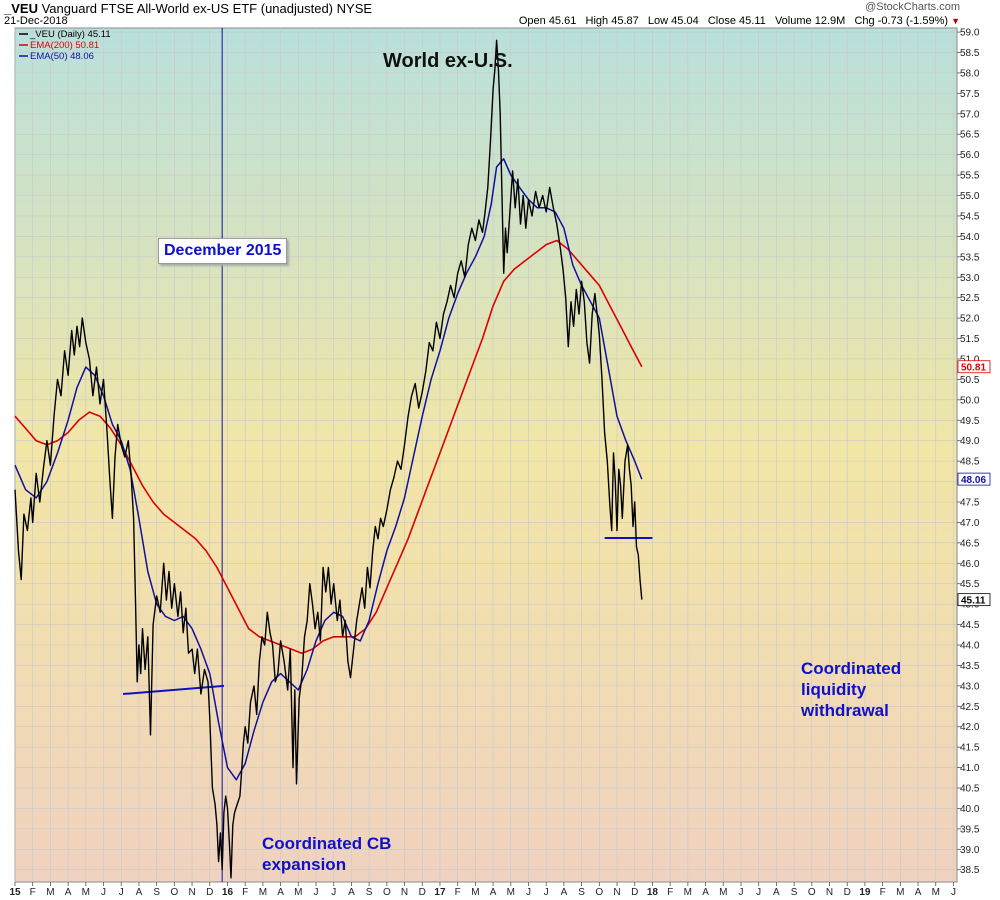 The image size is (1000, 900). Describe the element at coordinates (970, 155) in the screenshot. I see `y-tick-label: 56.0` at that location.